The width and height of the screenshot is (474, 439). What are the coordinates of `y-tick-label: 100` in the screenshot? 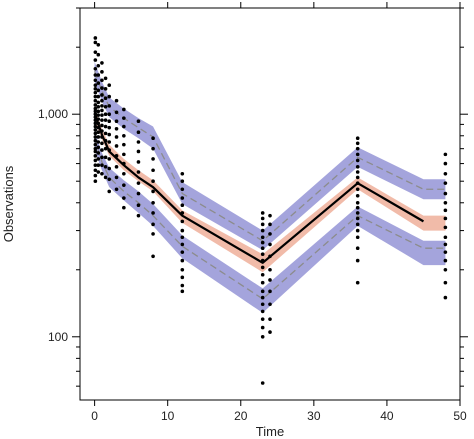 It's located at (58, 337).